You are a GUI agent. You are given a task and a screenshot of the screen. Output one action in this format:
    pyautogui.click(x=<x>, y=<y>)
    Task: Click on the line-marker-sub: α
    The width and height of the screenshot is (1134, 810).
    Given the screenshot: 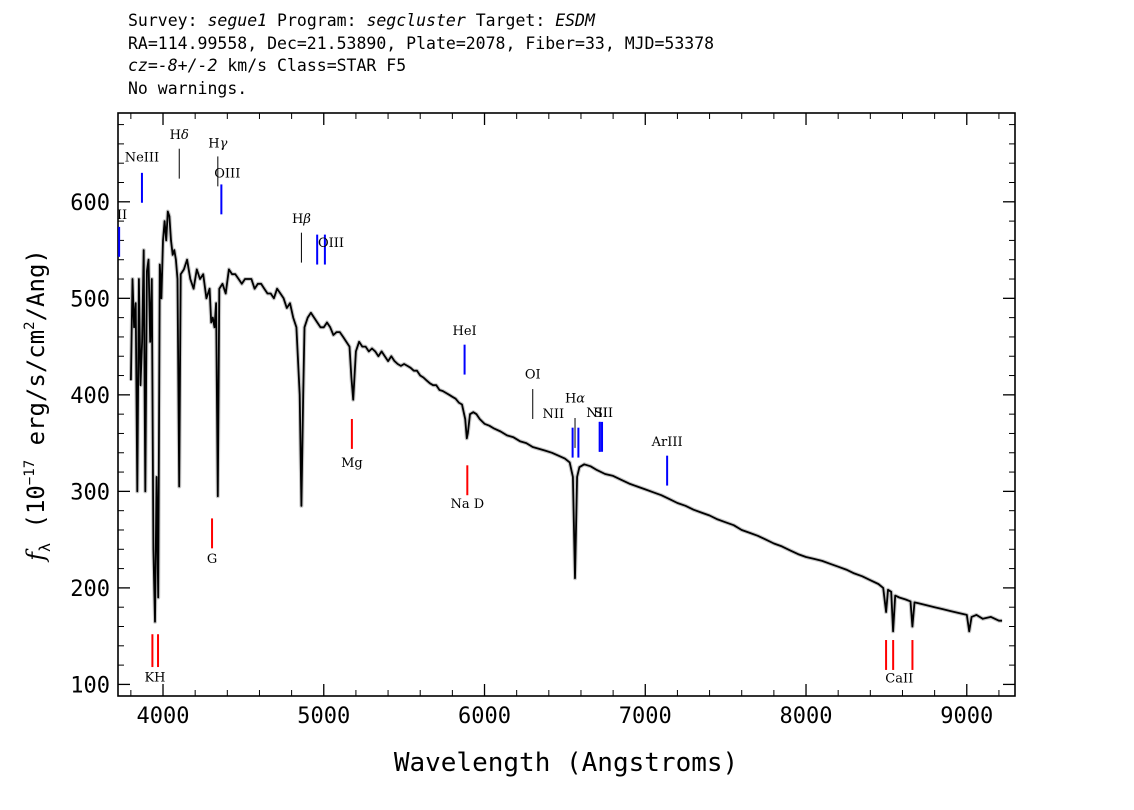 What is the action you would take?
    pyautogui.click(x=580, y=399)
    